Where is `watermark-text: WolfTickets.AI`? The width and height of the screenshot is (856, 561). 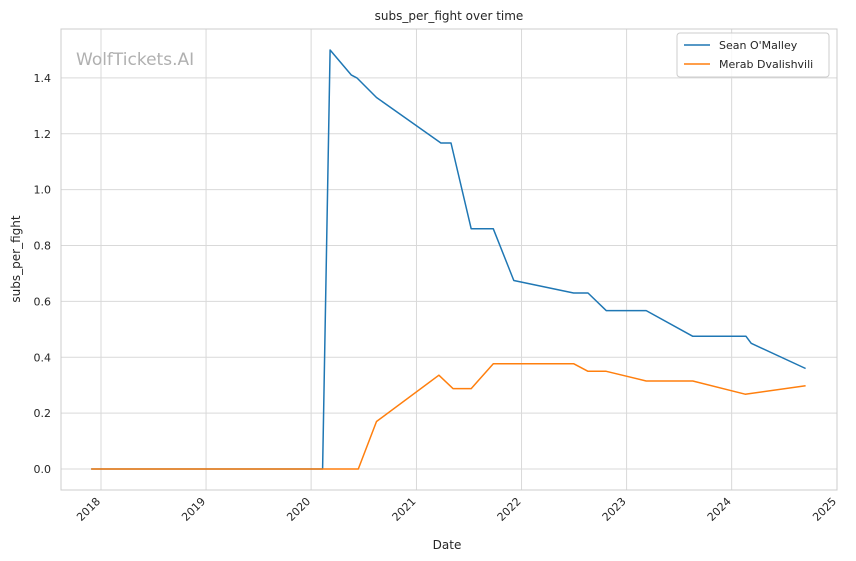 watermark-text: WolfTickets.AI is located at coordinates (135, 60).